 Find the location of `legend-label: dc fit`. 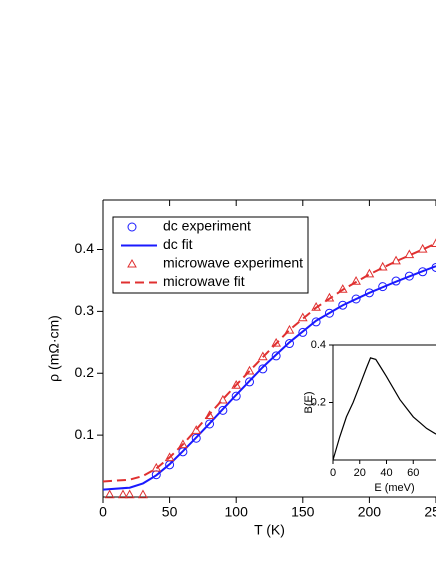

legend-label: dc fit is located at coordinates (178, 244).